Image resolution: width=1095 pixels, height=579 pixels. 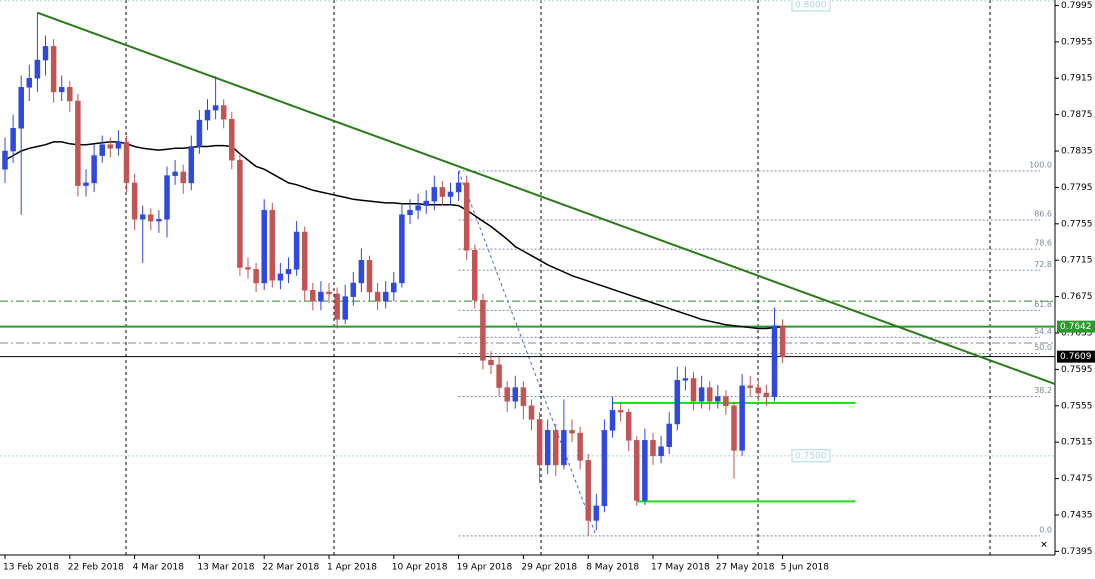 I want to click on x-tick-label: 10 Apr 2018, so click(x=420, y=568).